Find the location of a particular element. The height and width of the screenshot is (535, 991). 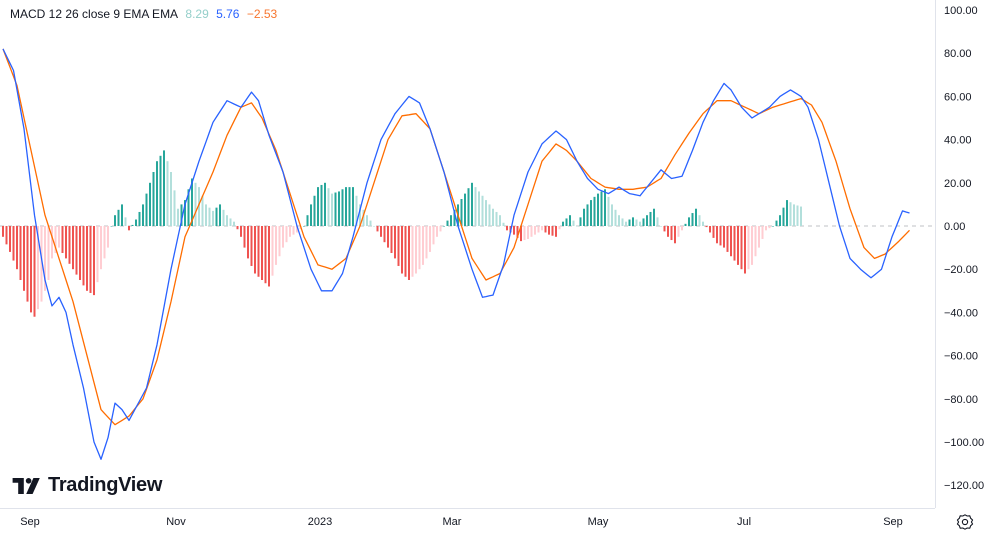

time-axis: Sep Nov 2023 Mar May Jul Sep is located at coordinates (461, 522).